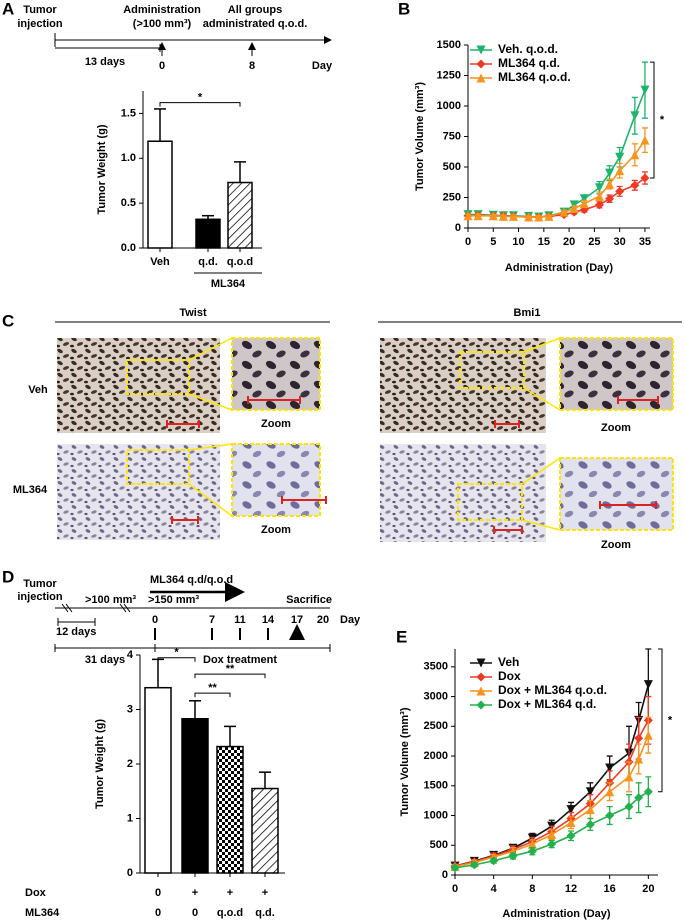 Image resolution: width=685 pixels, height=924 pixels. What do you see at coordinates (191, 580) in the screenshot?
I see `event-label: ML364 q.d/q.o.d` at bounding box center [191, 580].